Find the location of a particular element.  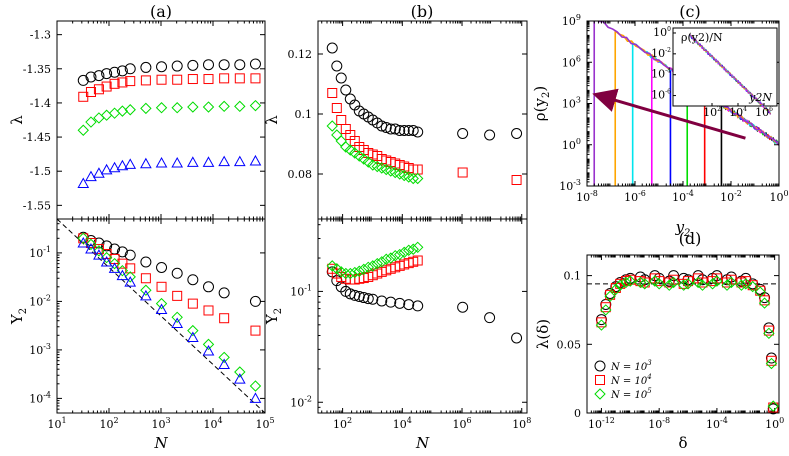

inset-y-tick-label: 10-4 is located at coordinates (661, 74).